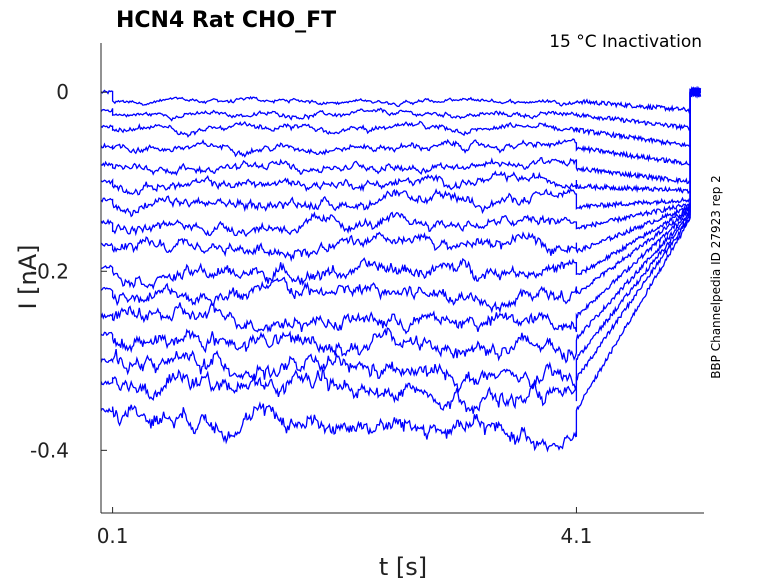 This screenshot has height=583, width=778. I want to click on y-tick-label: -0.2, so click(49, 271).